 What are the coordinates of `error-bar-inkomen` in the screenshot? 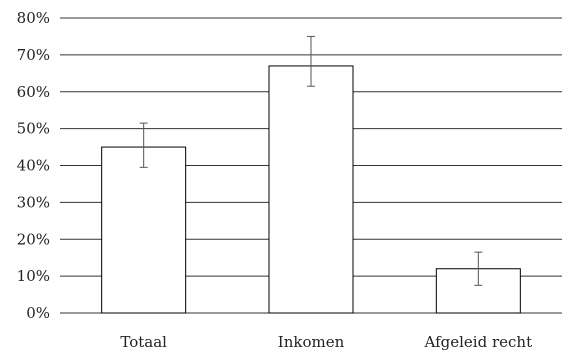 It's located at (311, 61).